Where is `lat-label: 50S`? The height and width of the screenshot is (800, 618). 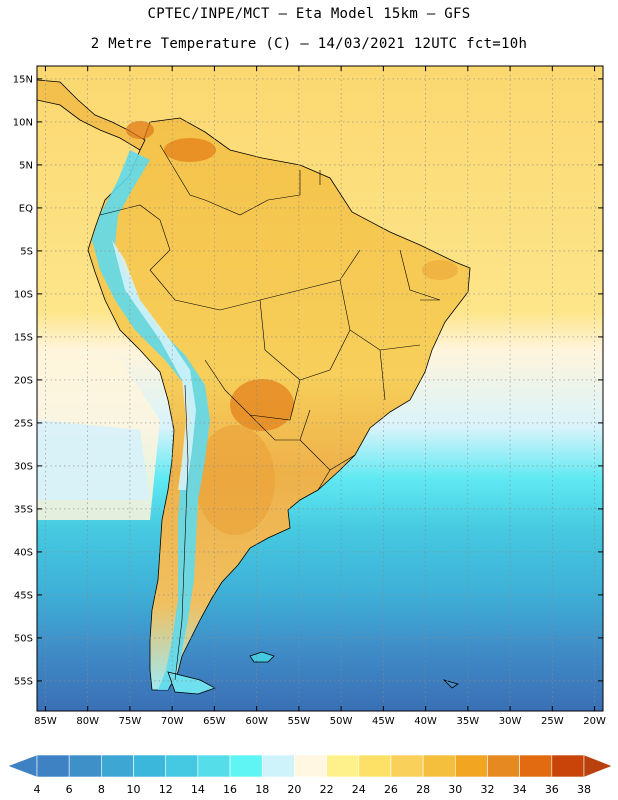
lat-label: 50S is located at coordinates (23, 638).